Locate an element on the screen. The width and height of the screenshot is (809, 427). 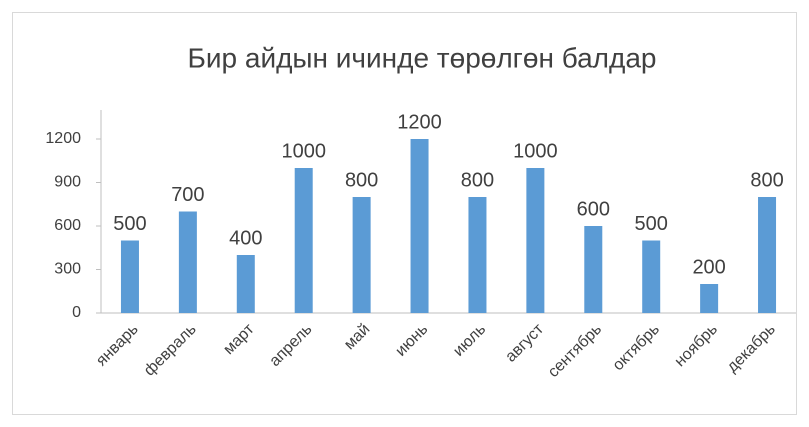
data-label: 1200 is located at coordinates (419, 122).